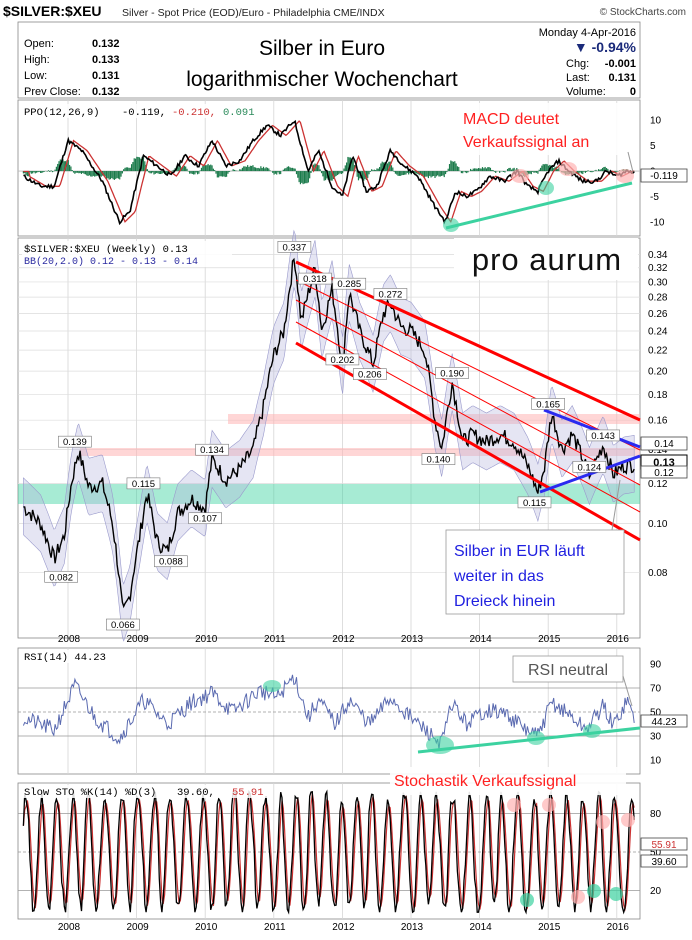 The width and height of the screenshot is (692, 940). I want to click on price-legend: $SILVER:$XEU (Weekly) 0.13, so click(106, 250).